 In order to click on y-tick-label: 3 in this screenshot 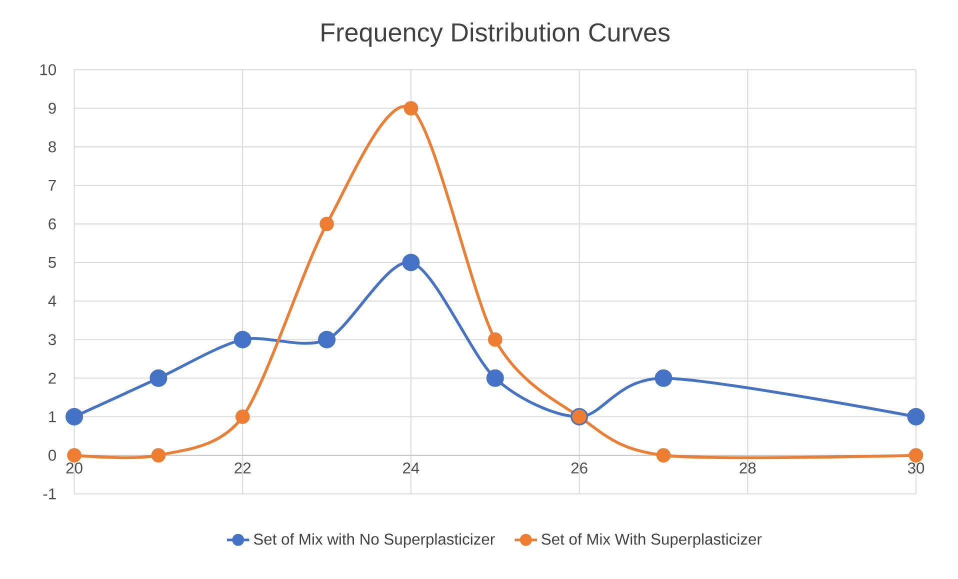, I will do `click(52, 340)`.